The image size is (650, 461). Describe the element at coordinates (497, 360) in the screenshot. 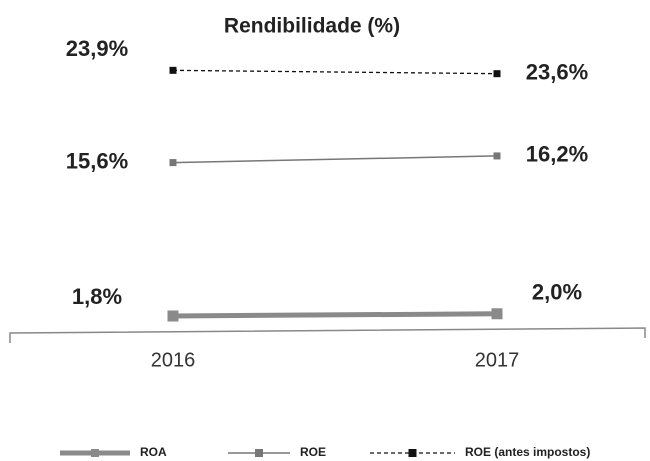

I see `x-tick-label: 2017` at that location.